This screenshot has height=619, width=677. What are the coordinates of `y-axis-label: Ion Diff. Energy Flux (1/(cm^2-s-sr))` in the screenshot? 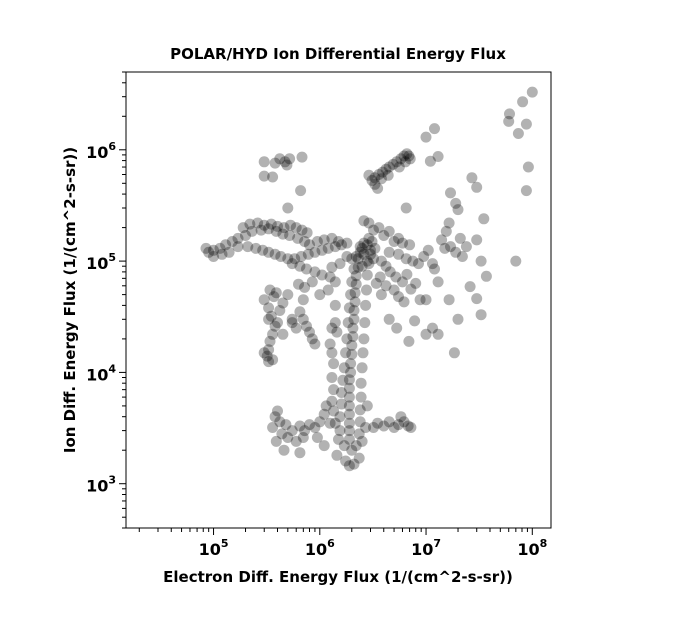 It's located at (70, 300).